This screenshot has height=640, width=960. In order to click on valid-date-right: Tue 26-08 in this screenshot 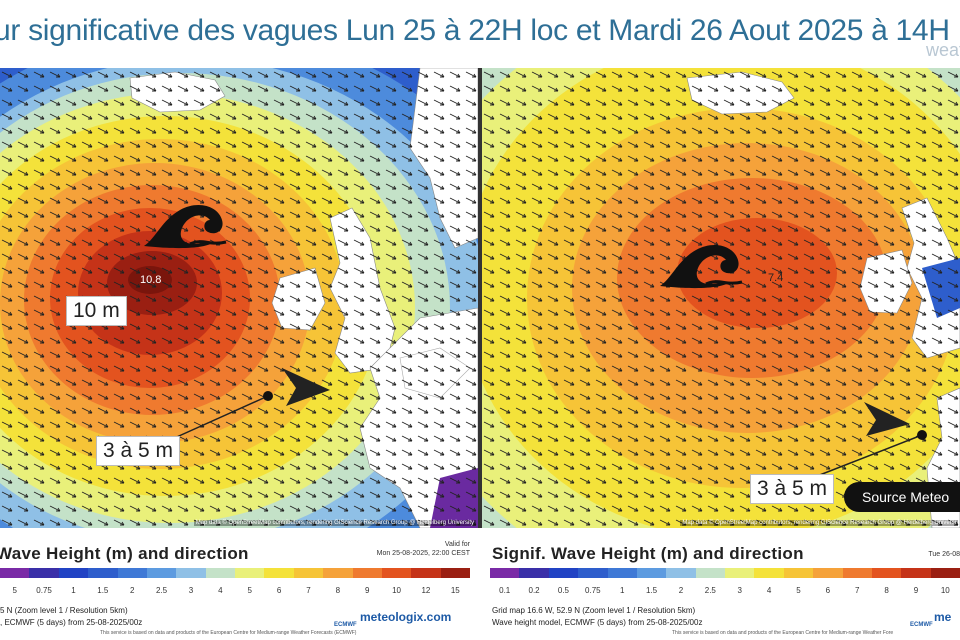, I will do `click(944, 554)`.